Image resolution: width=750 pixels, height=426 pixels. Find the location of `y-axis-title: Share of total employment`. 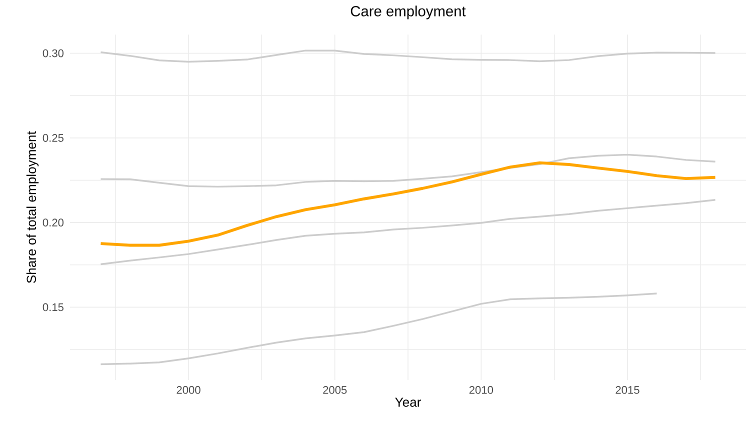

y-axis-title: Share of total employment is located at coordinates (32, 207).